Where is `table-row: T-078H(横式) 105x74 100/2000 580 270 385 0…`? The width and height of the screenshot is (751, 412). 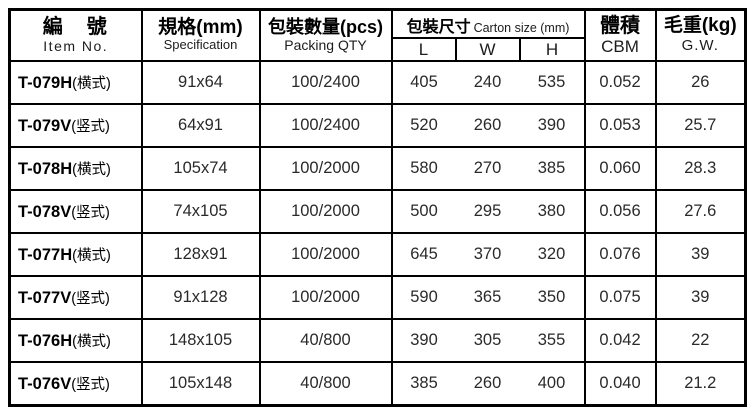 table-row: T-078H(横式) 105x74 100/2000 580 270 385 0… is located at coordinates (377, 168).